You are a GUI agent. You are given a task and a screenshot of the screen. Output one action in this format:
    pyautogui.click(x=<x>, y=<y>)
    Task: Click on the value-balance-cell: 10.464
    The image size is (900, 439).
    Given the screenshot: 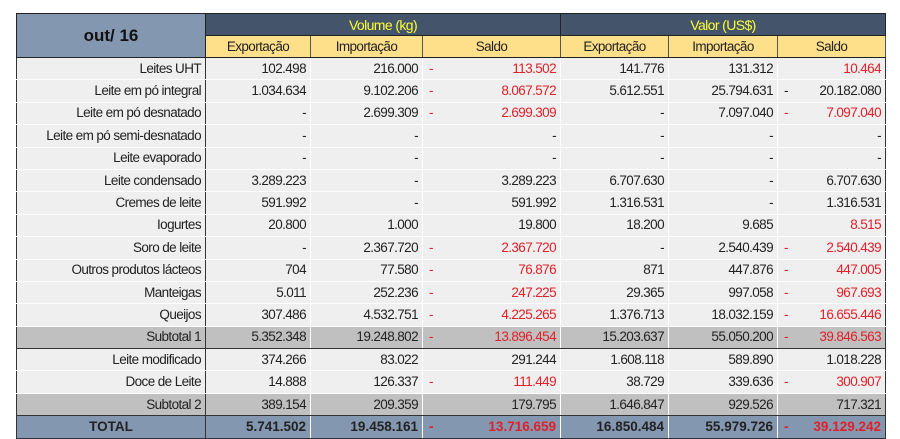 What is the action you would take?
    pyautogui.click(x=831, y=69)
    